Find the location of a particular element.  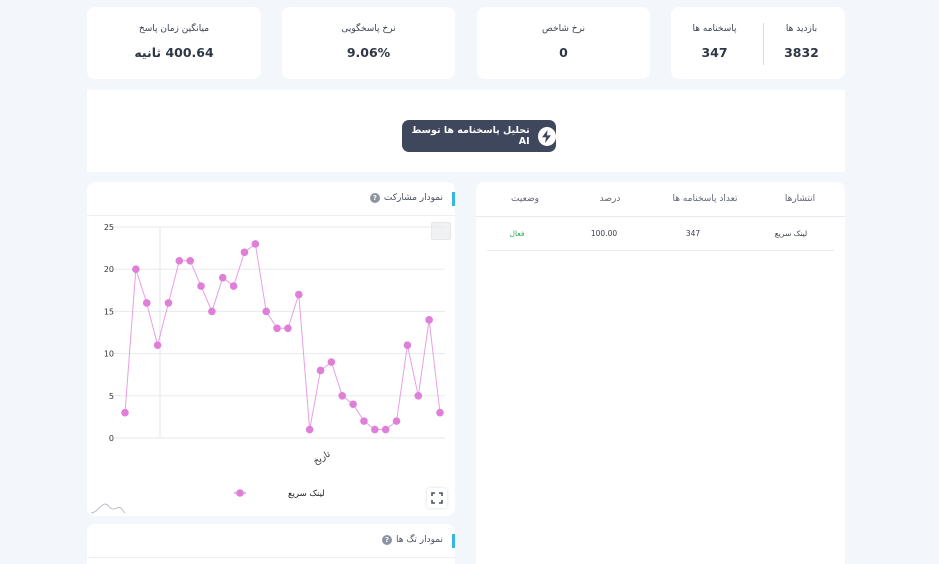

cell-publication-name: لینک سریع is located at coordinates (791, 233).